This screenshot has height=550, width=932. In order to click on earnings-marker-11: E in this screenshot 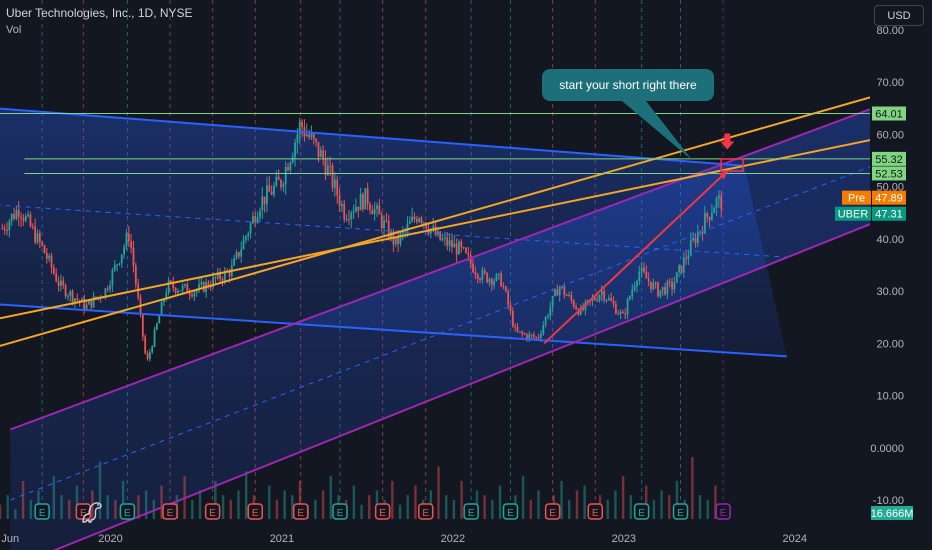, I will do `click(510, 511)`.